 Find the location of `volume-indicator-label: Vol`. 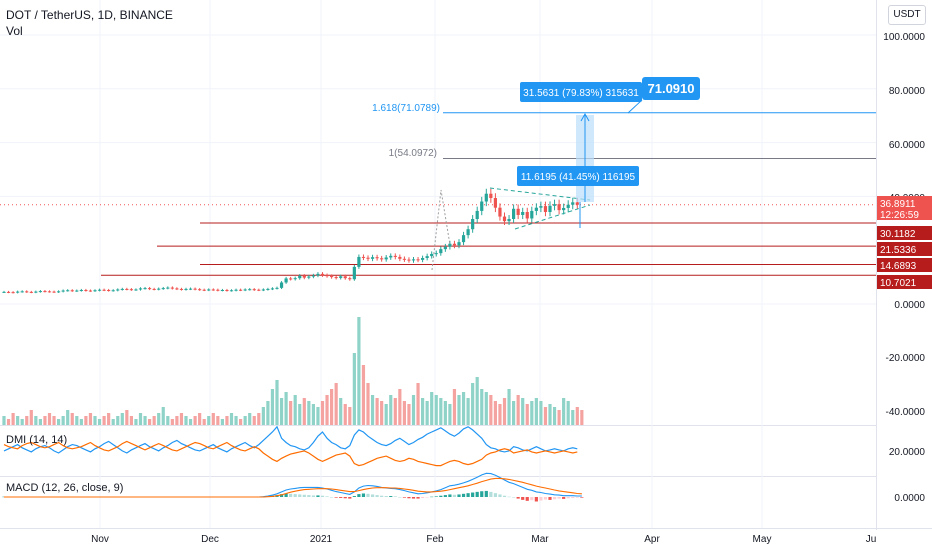

volume-indicator-label: Vol is located at coordinates (14, 31).